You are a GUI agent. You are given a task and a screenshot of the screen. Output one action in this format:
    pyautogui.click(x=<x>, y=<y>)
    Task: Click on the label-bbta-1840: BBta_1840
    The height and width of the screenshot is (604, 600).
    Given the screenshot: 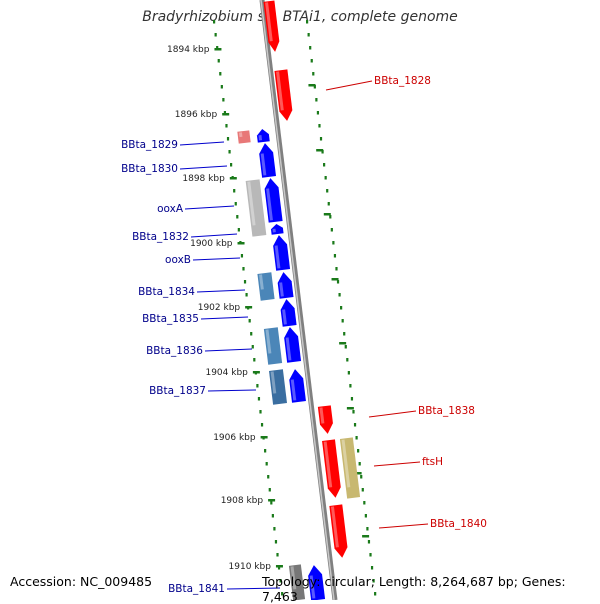 What is the action you would take?
    pyautogui.click(x=458, y=524)
    